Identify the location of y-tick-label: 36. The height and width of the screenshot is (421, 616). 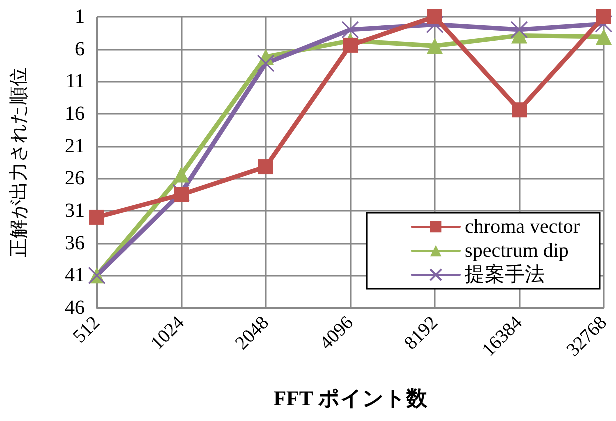
(75, 243).